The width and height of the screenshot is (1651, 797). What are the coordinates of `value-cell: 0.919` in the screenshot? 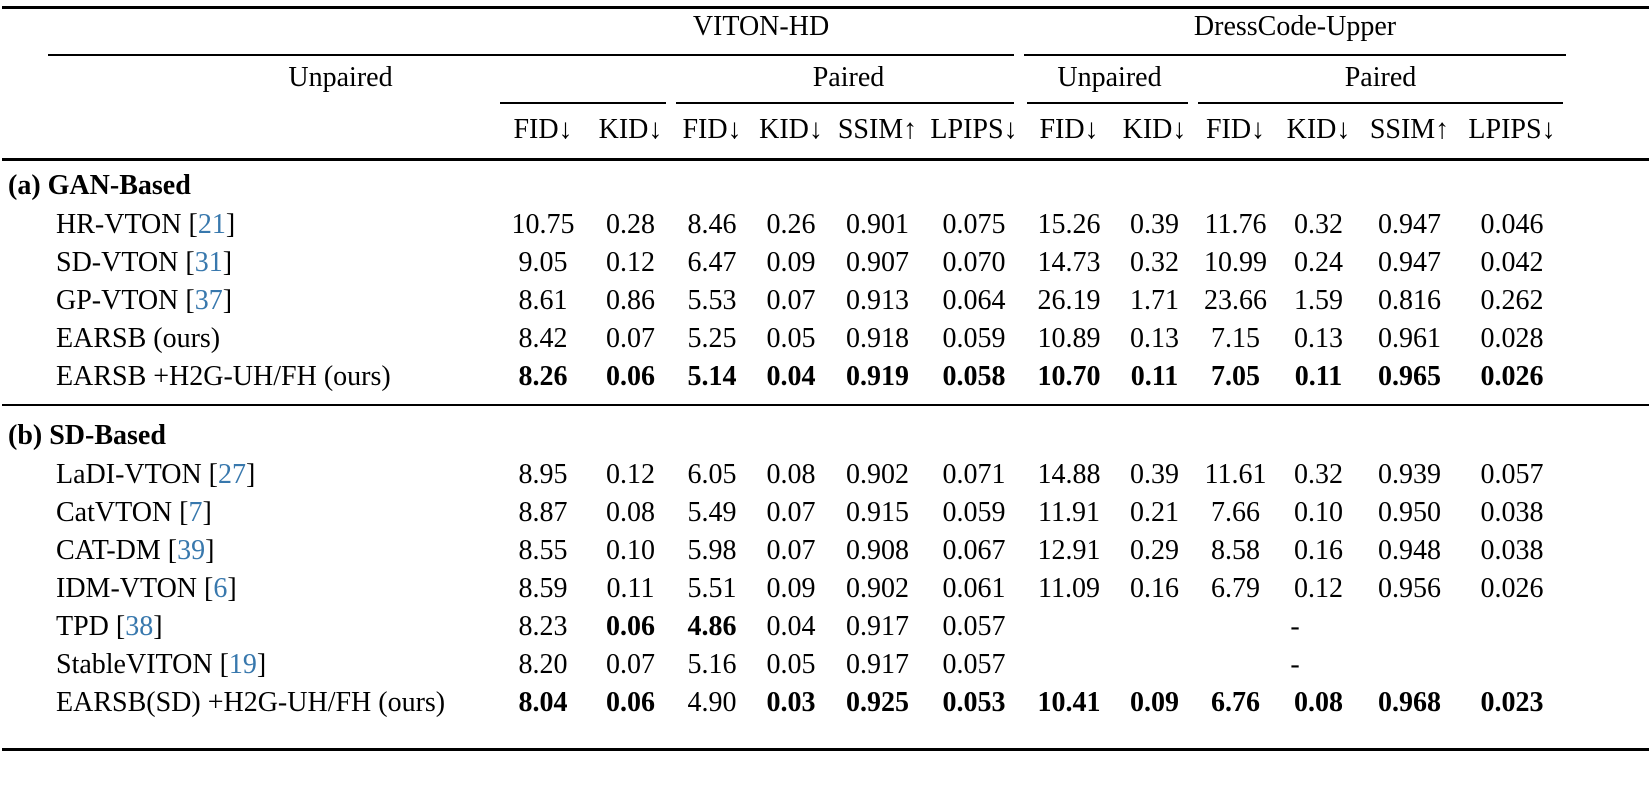 It's located at (877, 376).